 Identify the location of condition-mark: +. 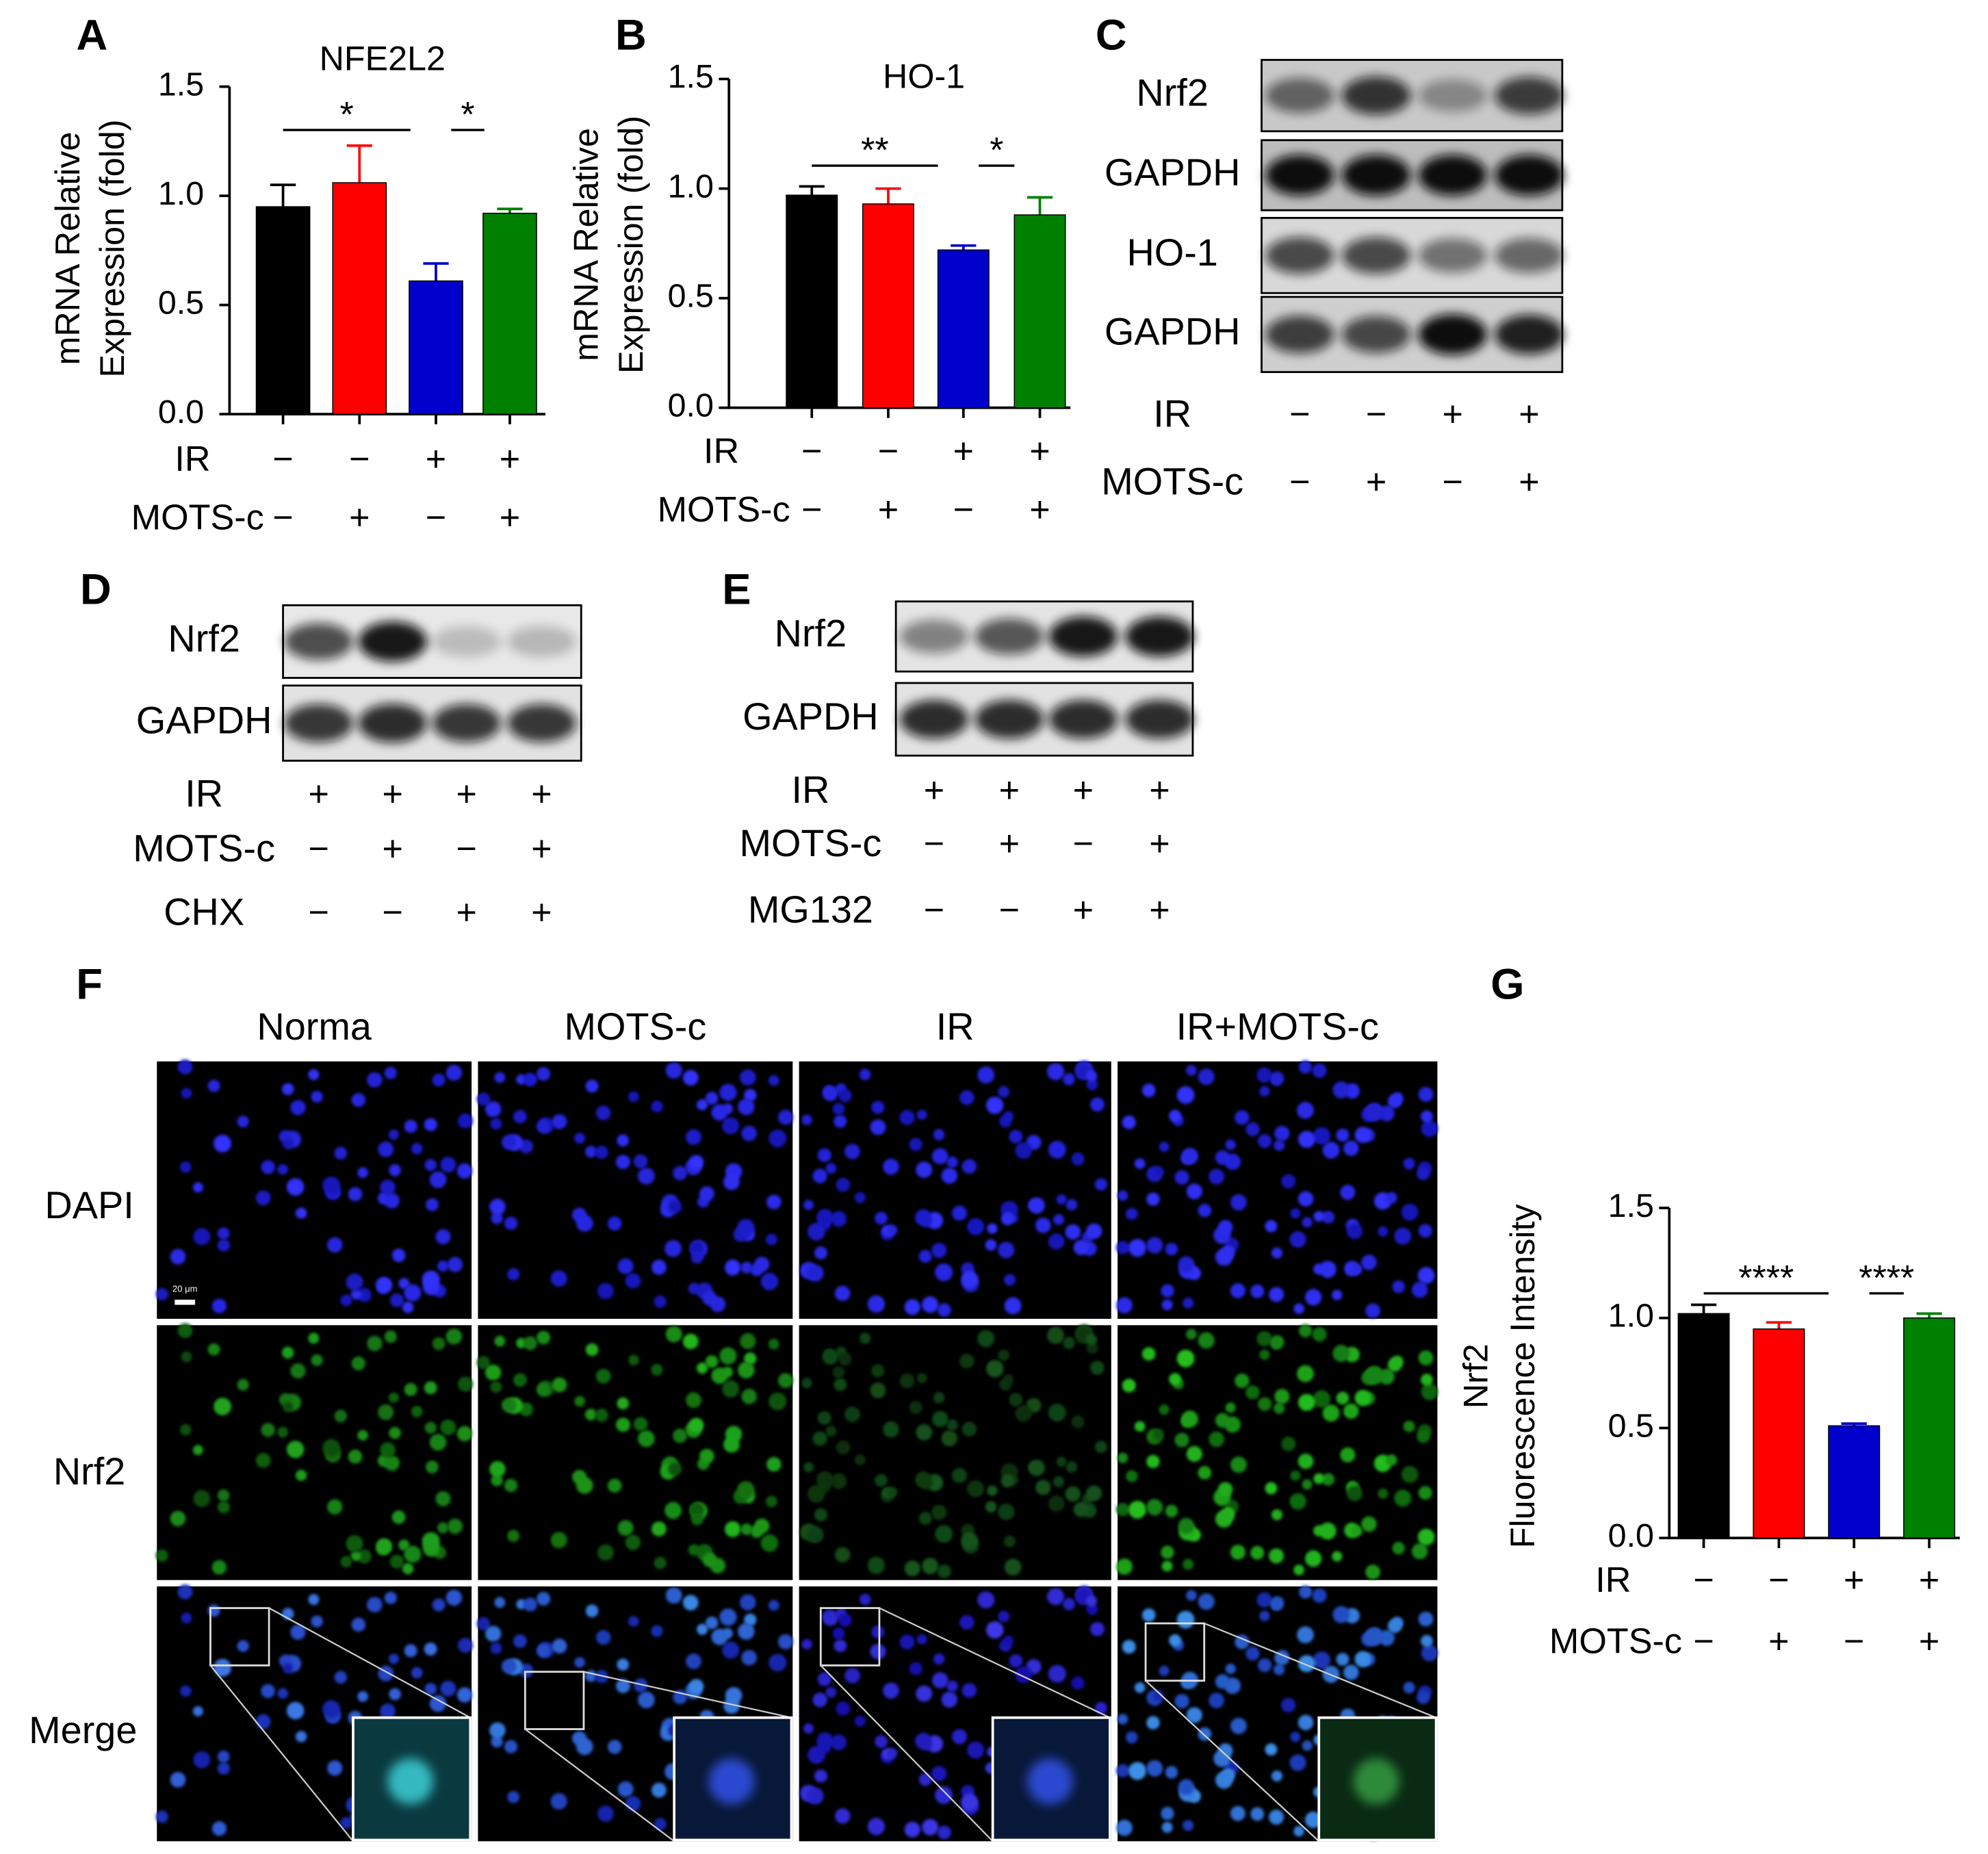
(466, 794).